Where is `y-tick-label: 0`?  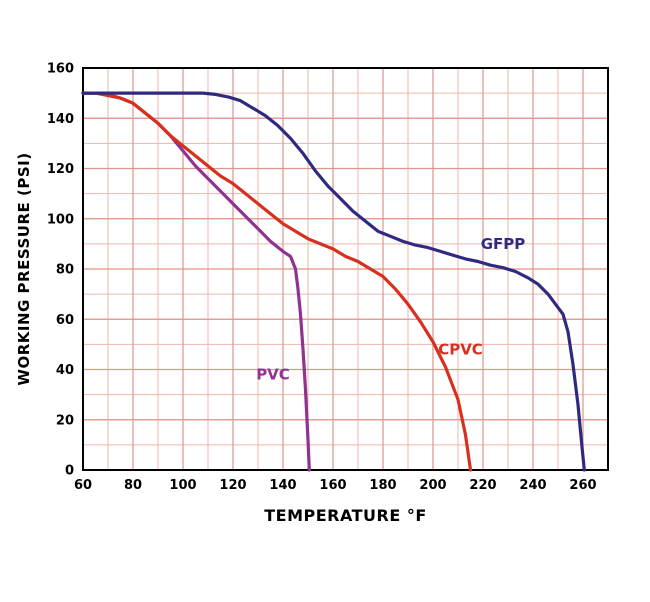 y-tick-label: 0 is located at coordinates (69, 471).